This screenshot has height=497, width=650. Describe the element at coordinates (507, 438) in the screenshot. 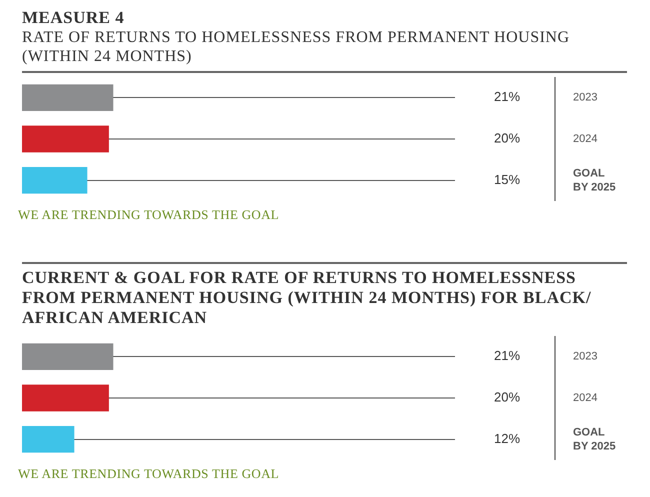

I see `data-label: 12%` at that location.